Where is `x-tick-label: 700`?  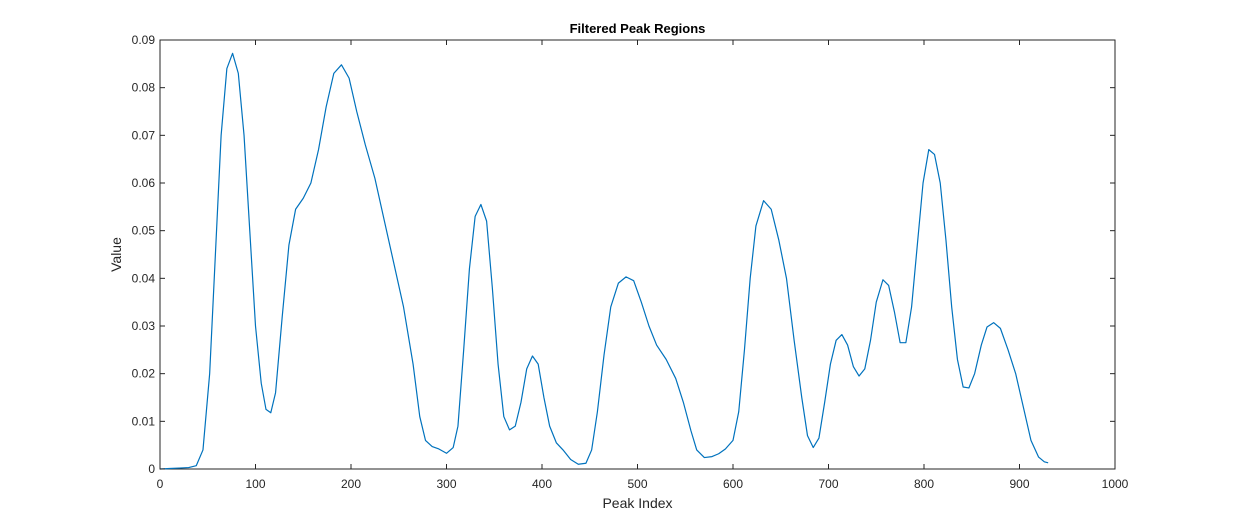 x-tick-label: 700 is located at coordinates (828, 484).